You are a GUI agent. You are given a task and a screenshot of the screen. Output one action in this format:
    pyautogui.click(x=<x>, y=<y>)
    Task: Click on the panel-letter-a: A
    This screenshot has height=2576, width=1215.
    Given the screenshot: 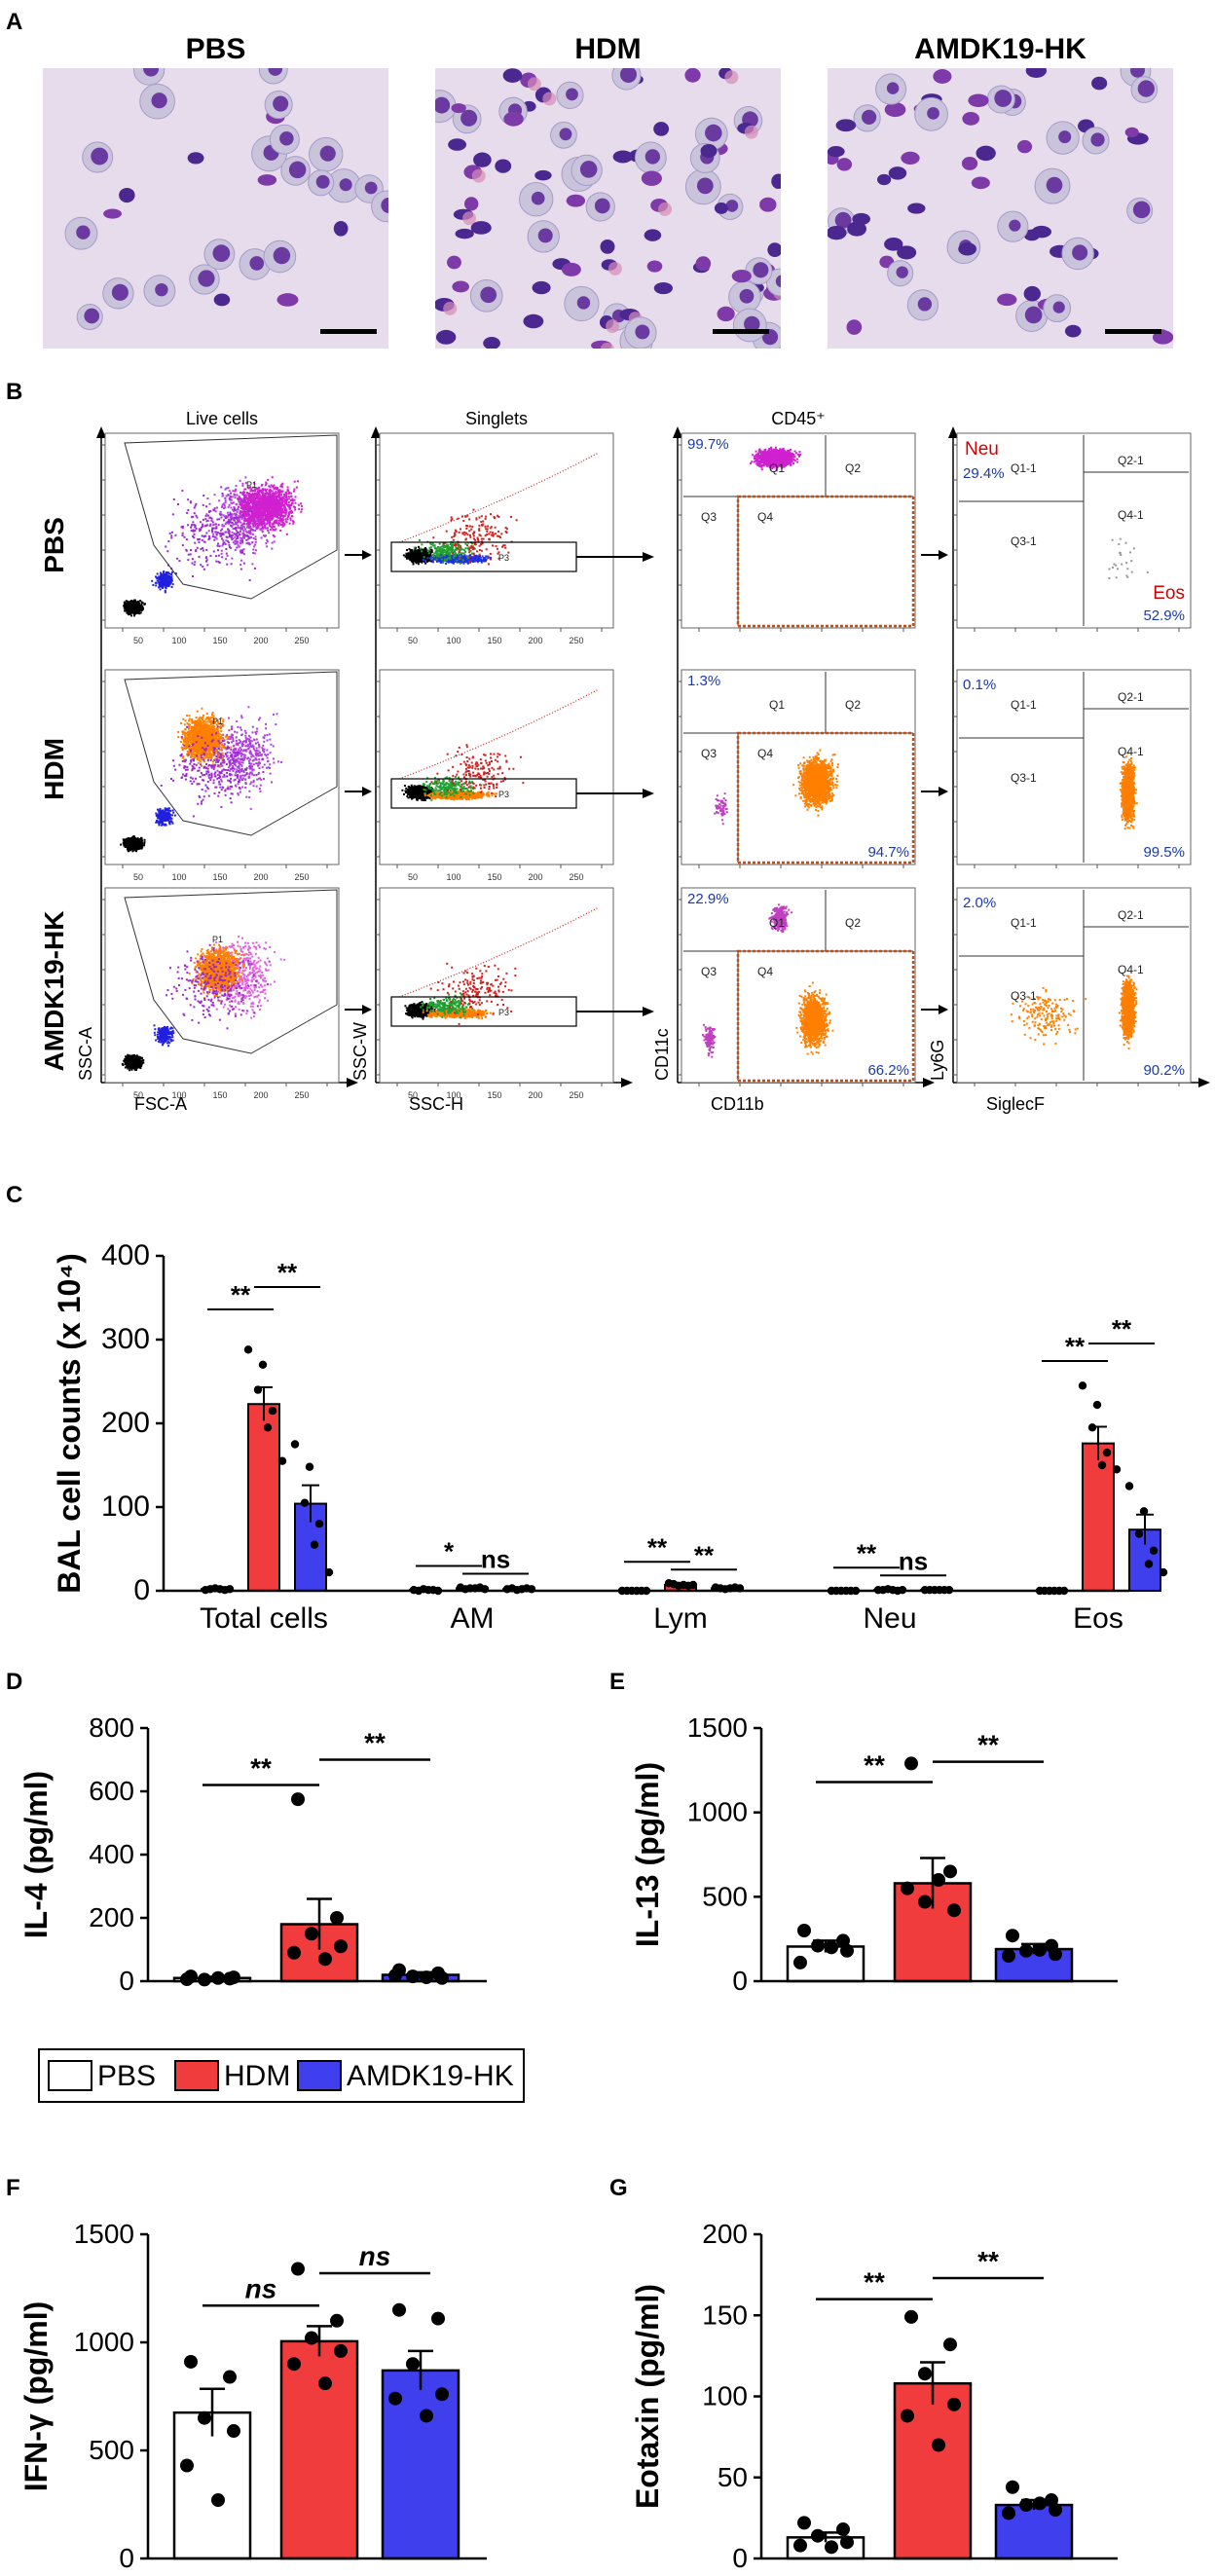 What is the action you would take?
    pyautogui.click(x=14, y=22)
    